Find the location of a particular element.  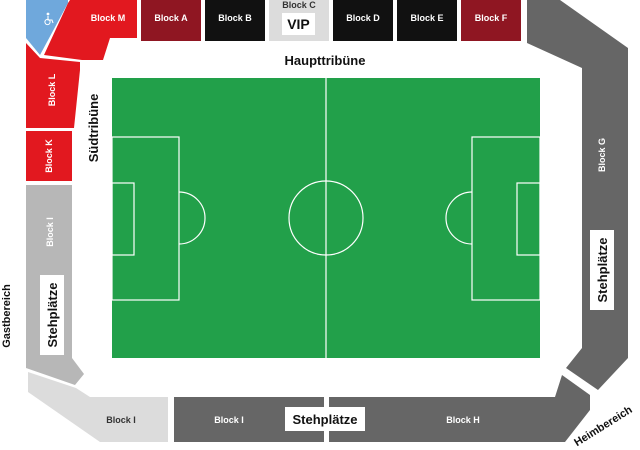

block-wheelchair-area is located at coordinates (47, 27).